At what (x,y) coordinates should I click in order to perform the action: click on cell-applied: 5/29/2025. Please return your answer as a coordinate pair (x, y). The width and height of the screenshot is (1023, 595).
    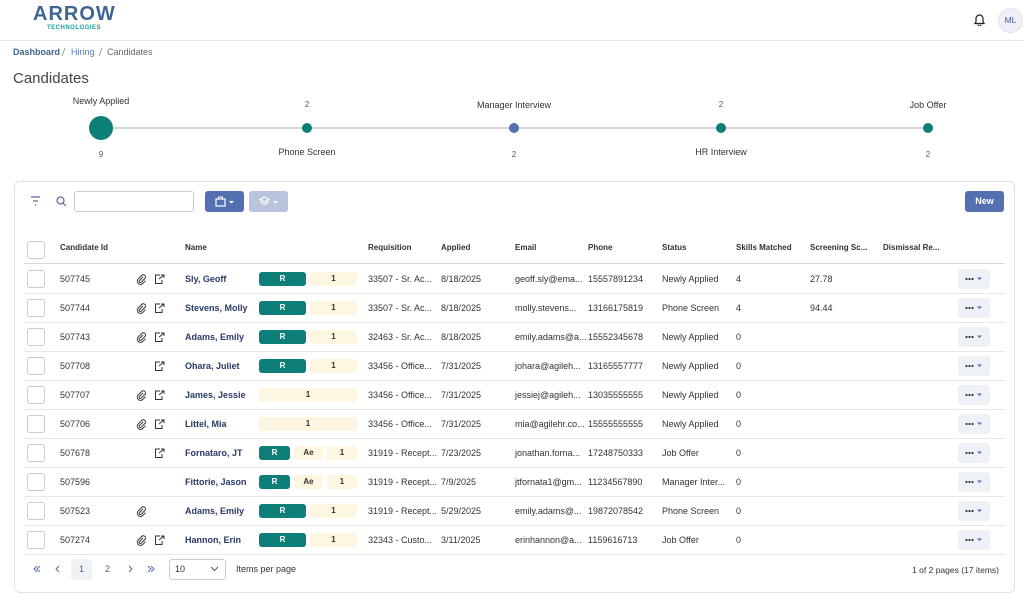
    Looking at the image, I should click on (461, 511).